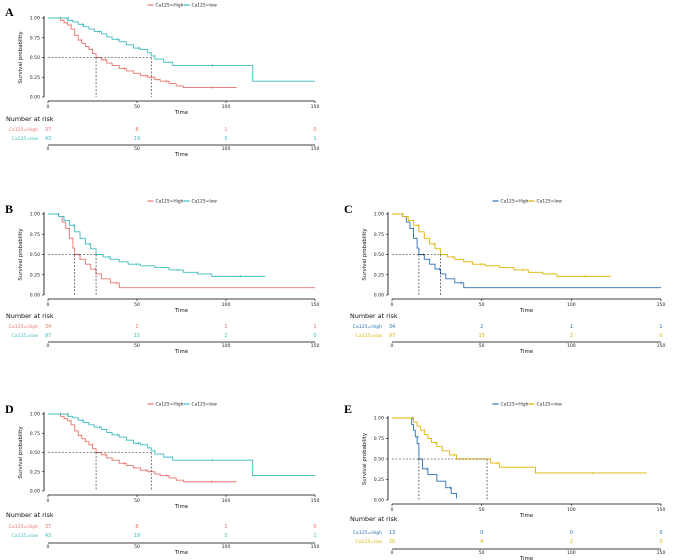  I want to click on risk-count: 19, so click(137, 139).